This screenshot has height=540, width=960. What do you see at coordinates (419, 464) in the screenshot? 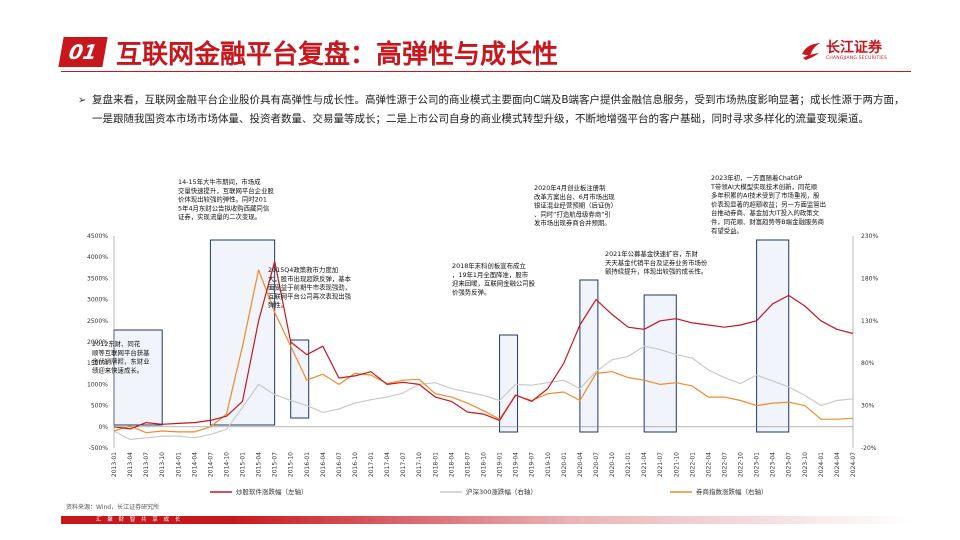
I see `x-tick-label: 2017-10` at bounding box center [419, 464].